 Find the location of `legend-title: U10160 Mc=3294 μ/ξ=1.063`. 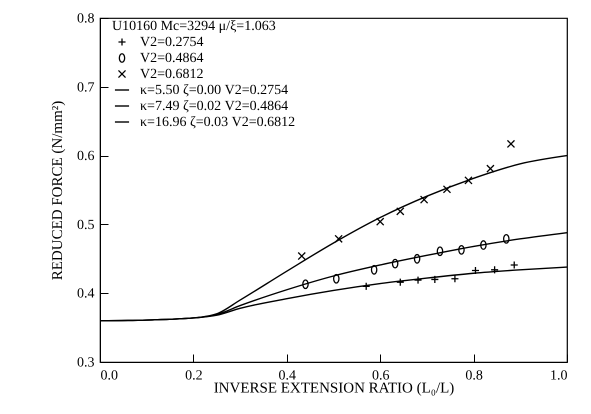

legend-title: U10160 Mc=3294 μ/ξ=1.063 is located at coordinates (194, 26).